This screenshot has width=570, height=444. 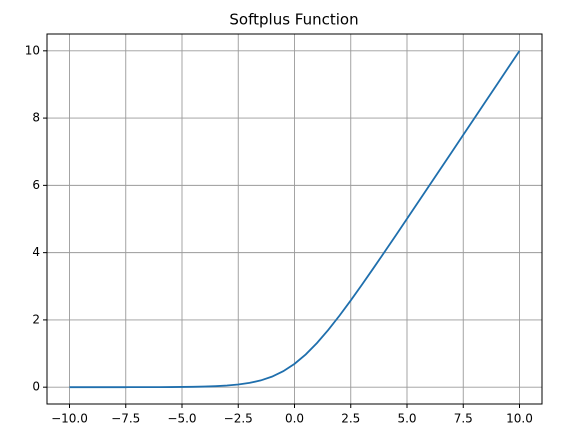 I want to click on x-tick-label: −7.5, so click(x=125, y=419).